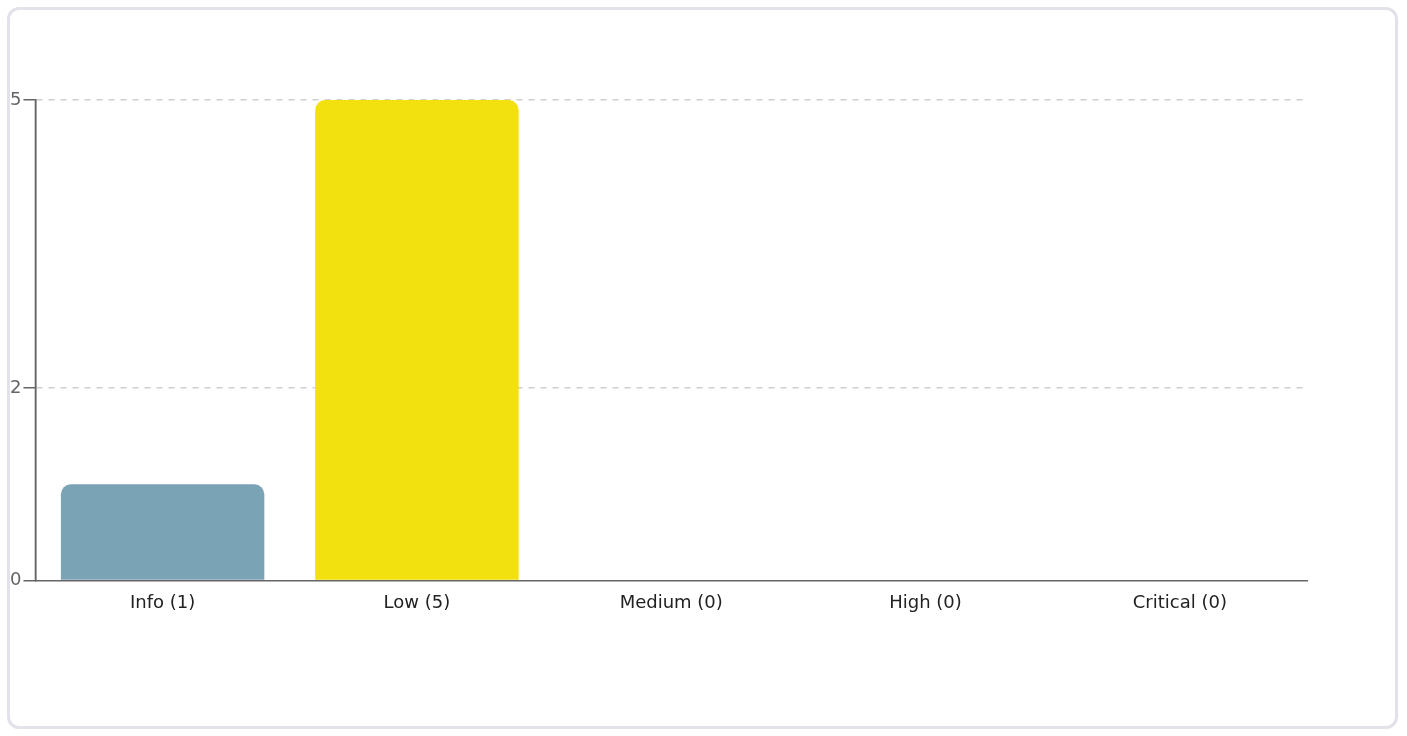  What do you see at coordinates (925, 601) in the screenshot?
I see `x-tick-label: High (0)` at bounding box center [925, 601].